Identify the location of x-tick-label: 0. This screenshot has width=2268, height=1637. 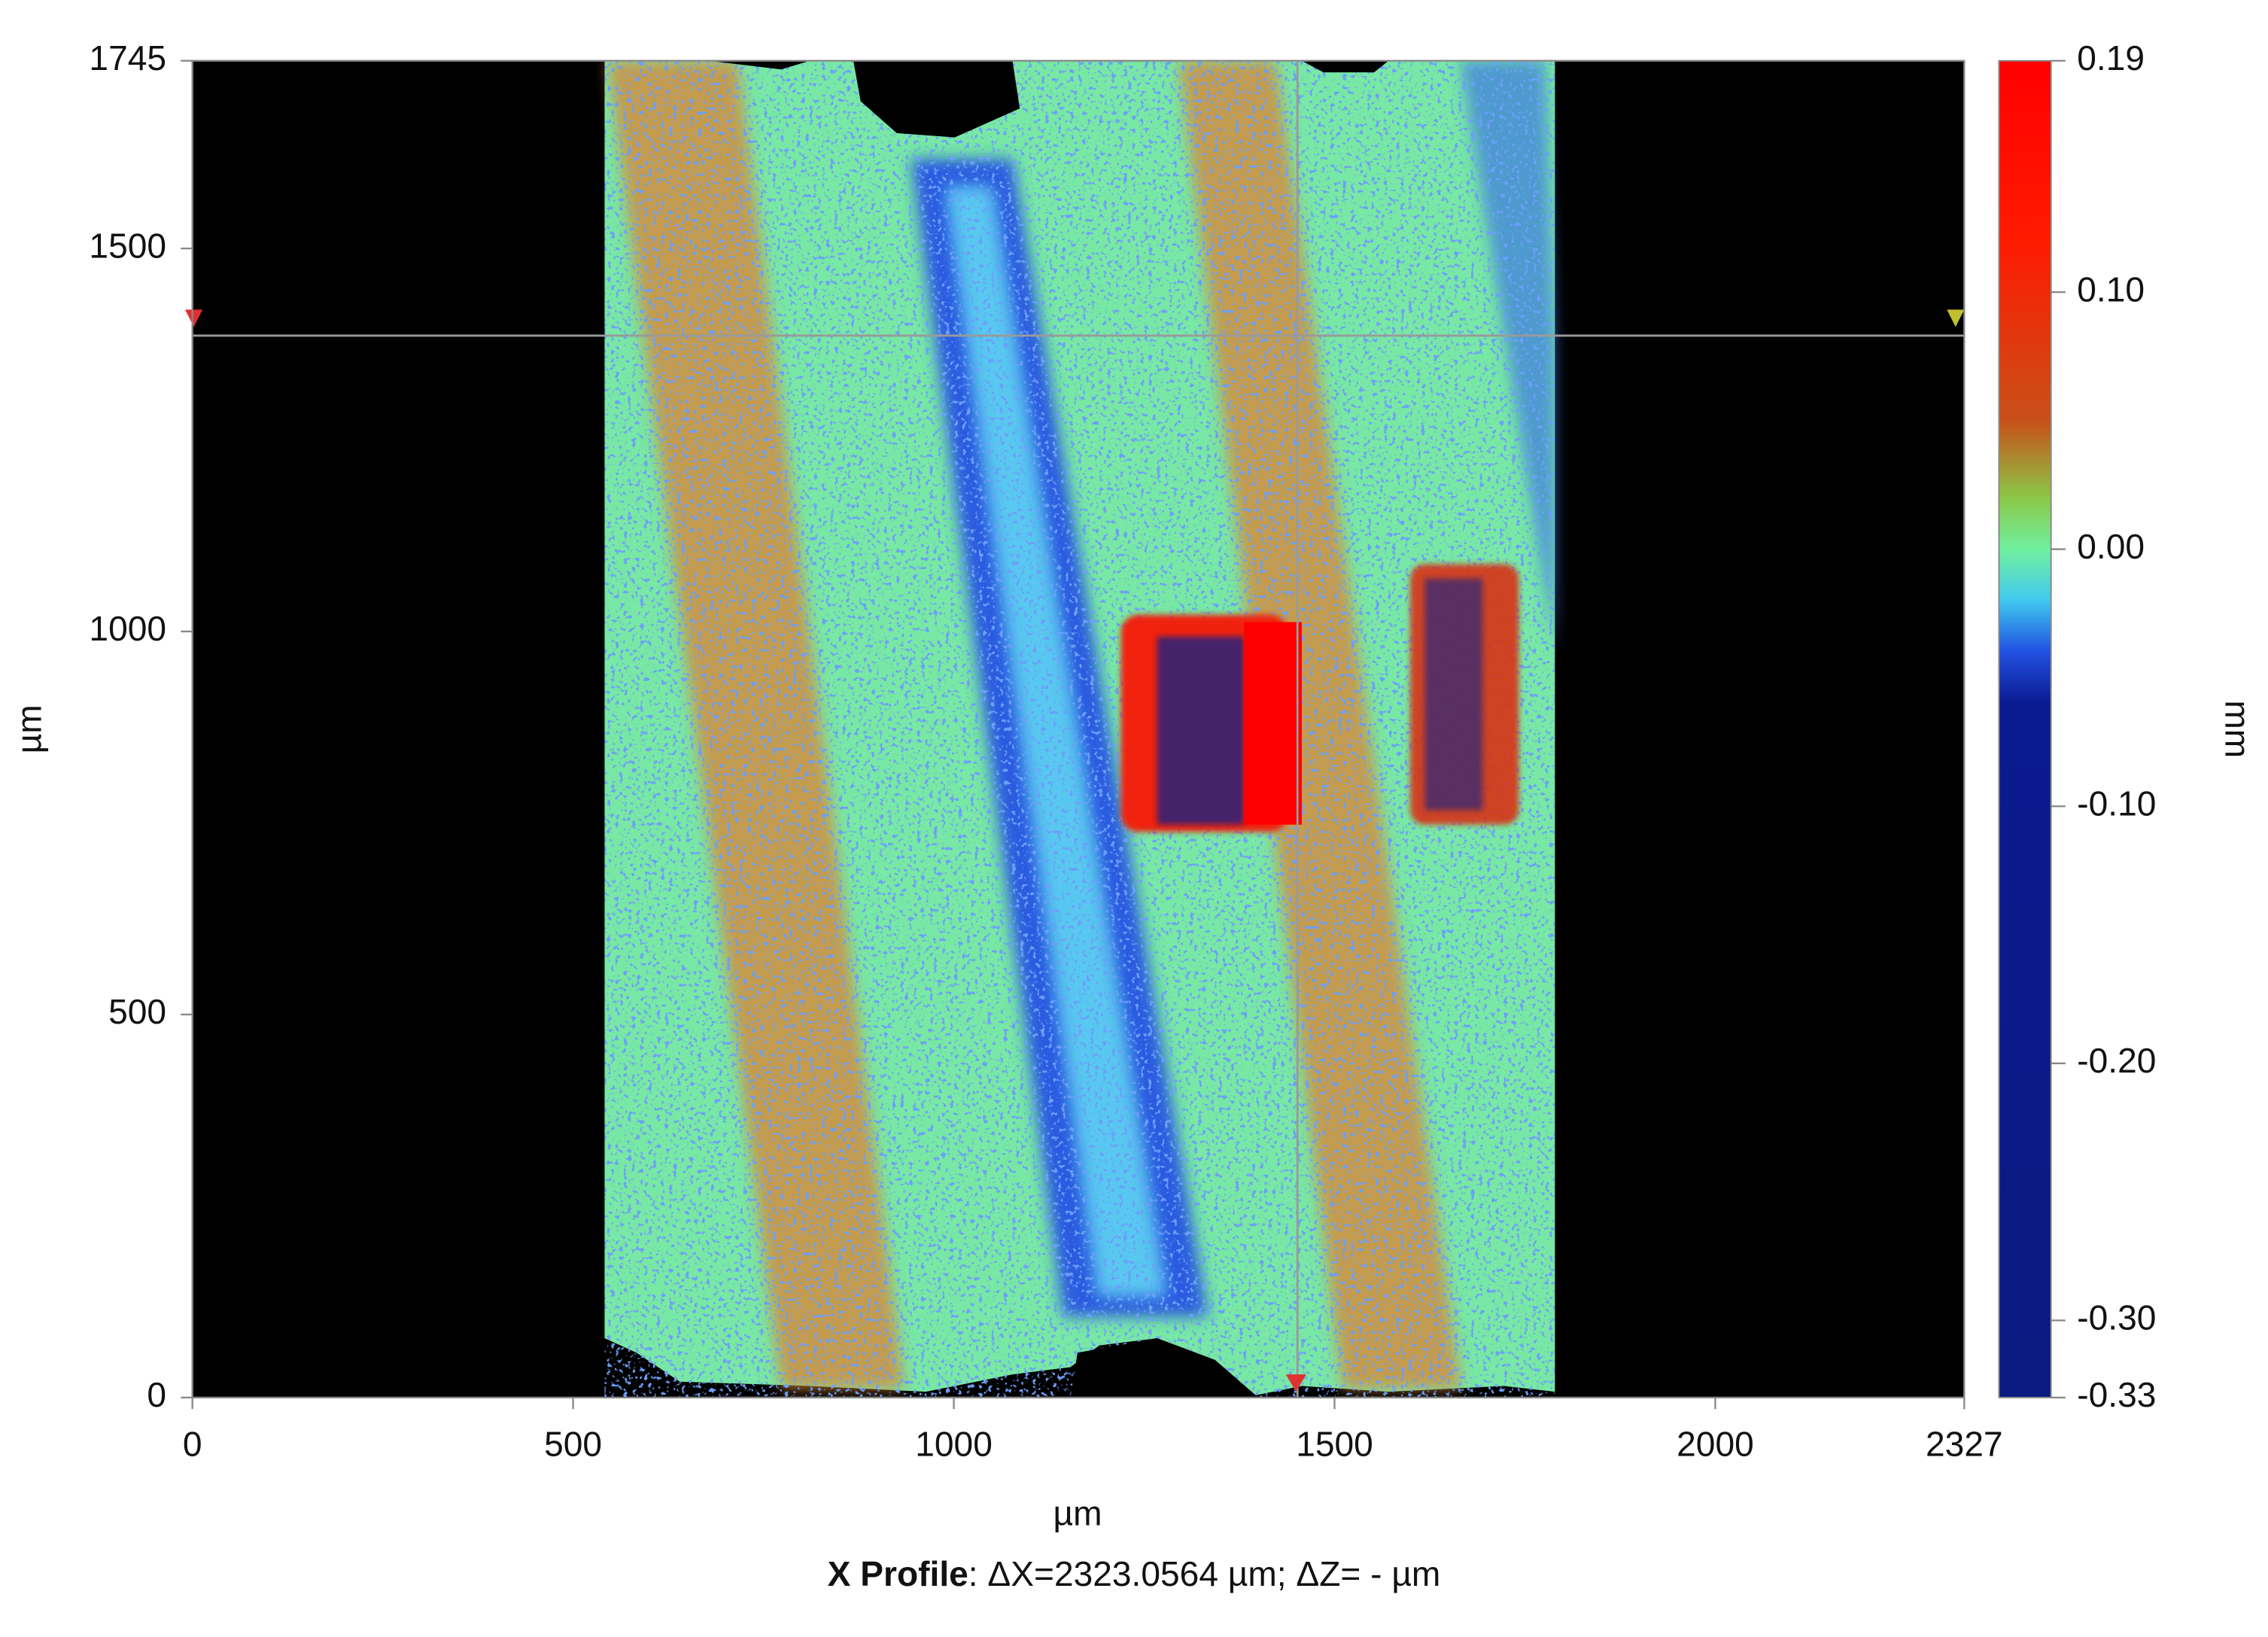
(193, 1444).